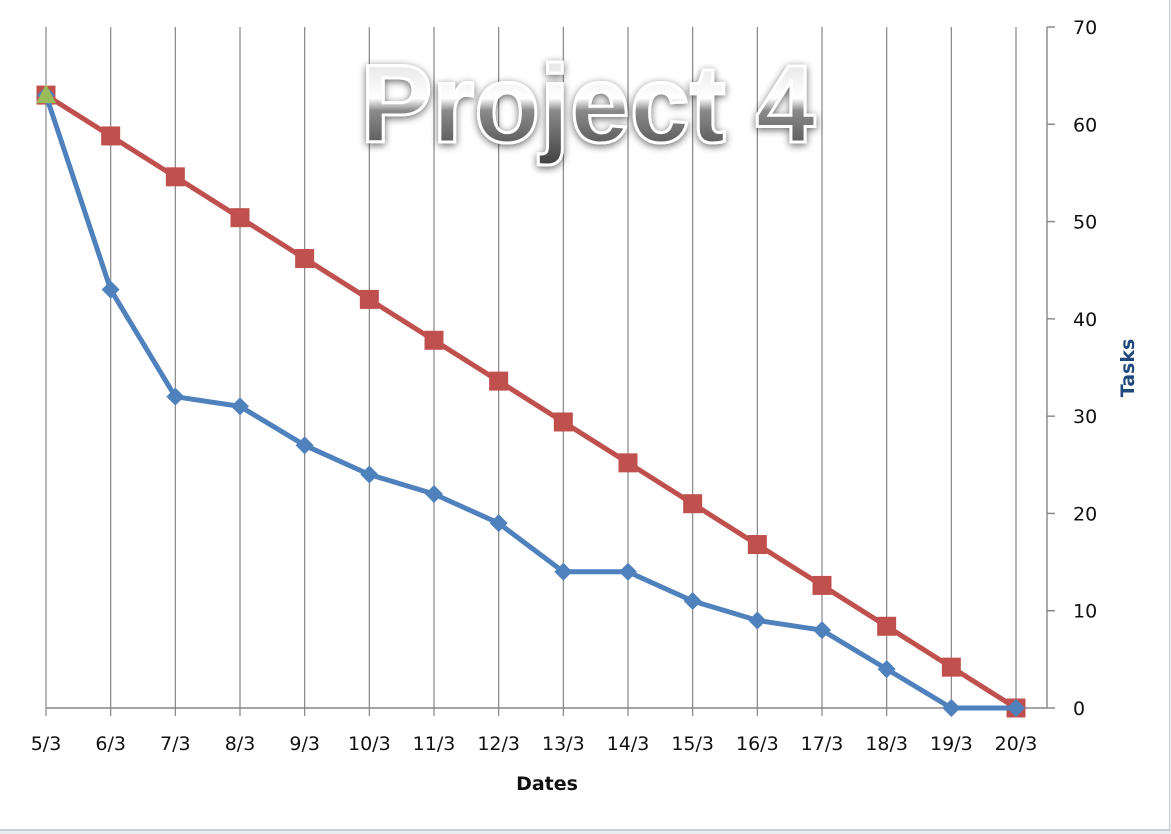  What do you see at coordinates (1085, 612) in the screenshot?
I see `y-tick-label-10: 10` at bounding box center [1085, 612].